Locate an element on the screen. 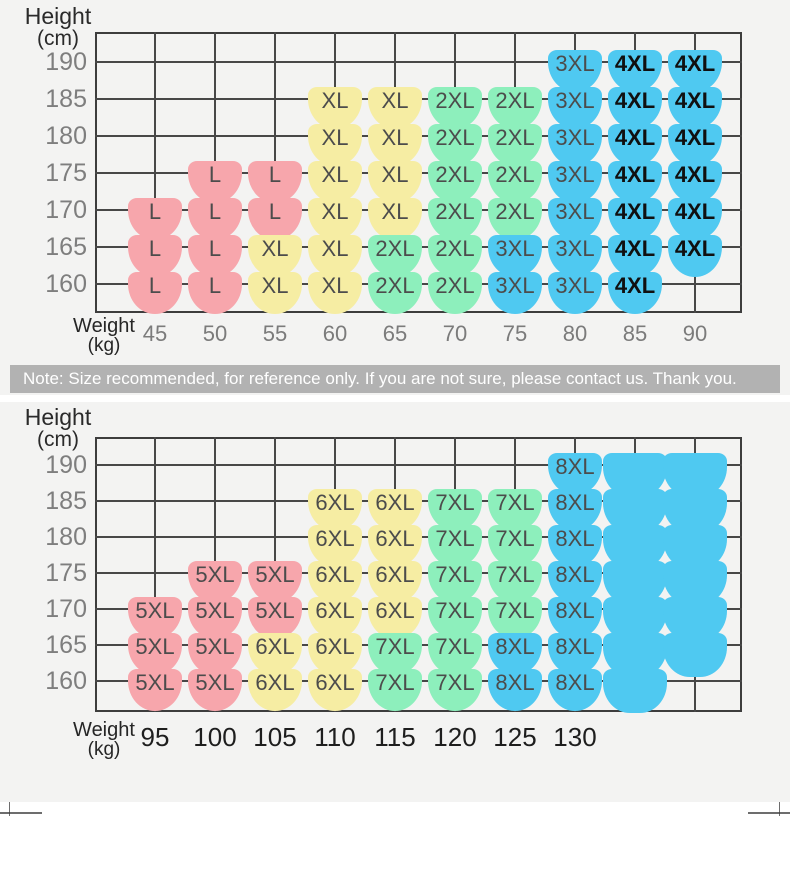 The height and width of the screenshot is (881, 790). x-tick-label: 120 is located at coordinates (455, 737).